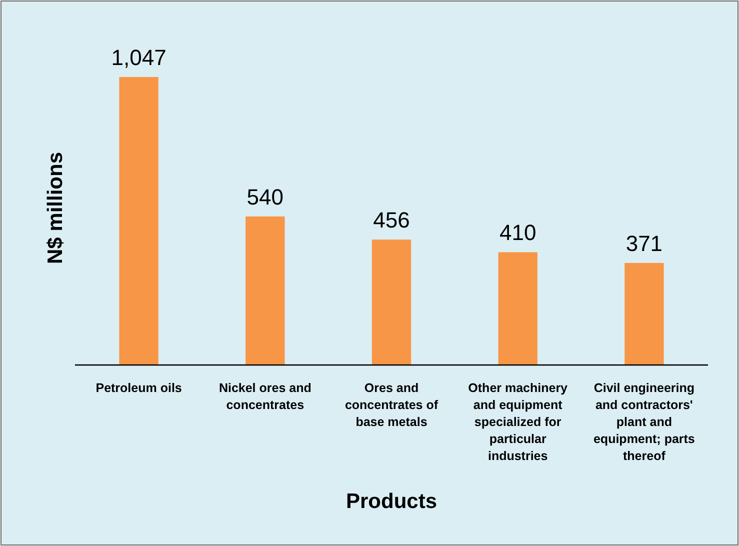 The width and height of the screenshot is (739, 546). What do you see at coordinates (517, 233) in the screenshot?
I see `data-label: 410` at bounding box center [517, 233].